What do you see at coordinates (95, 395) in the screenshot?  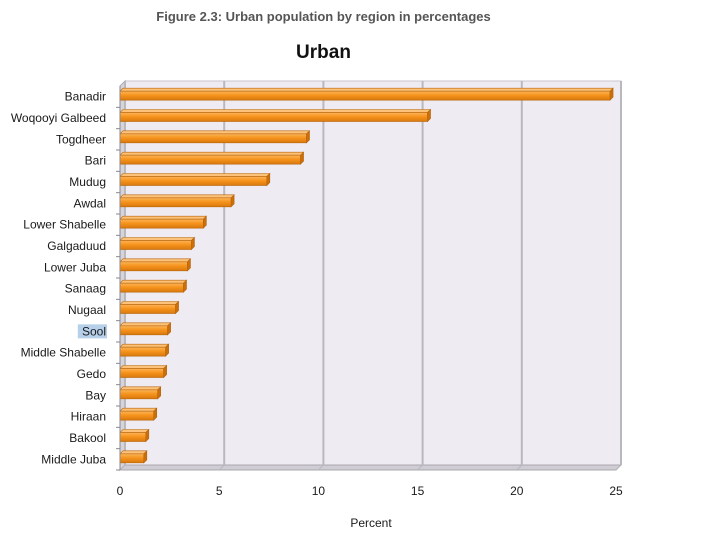 I see `category-label: Bay` at bounding box center [95, 395].